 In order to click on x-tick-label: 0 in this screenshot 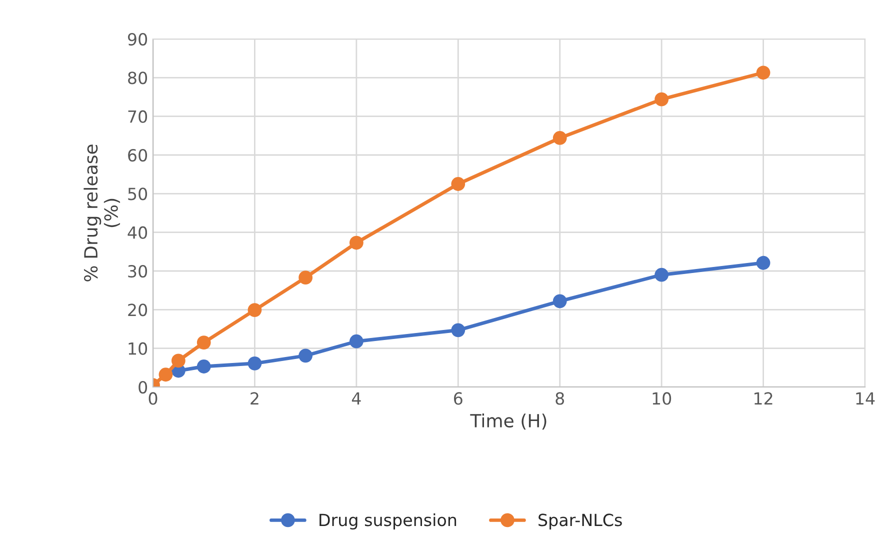, I will do `click(153, 398)`.